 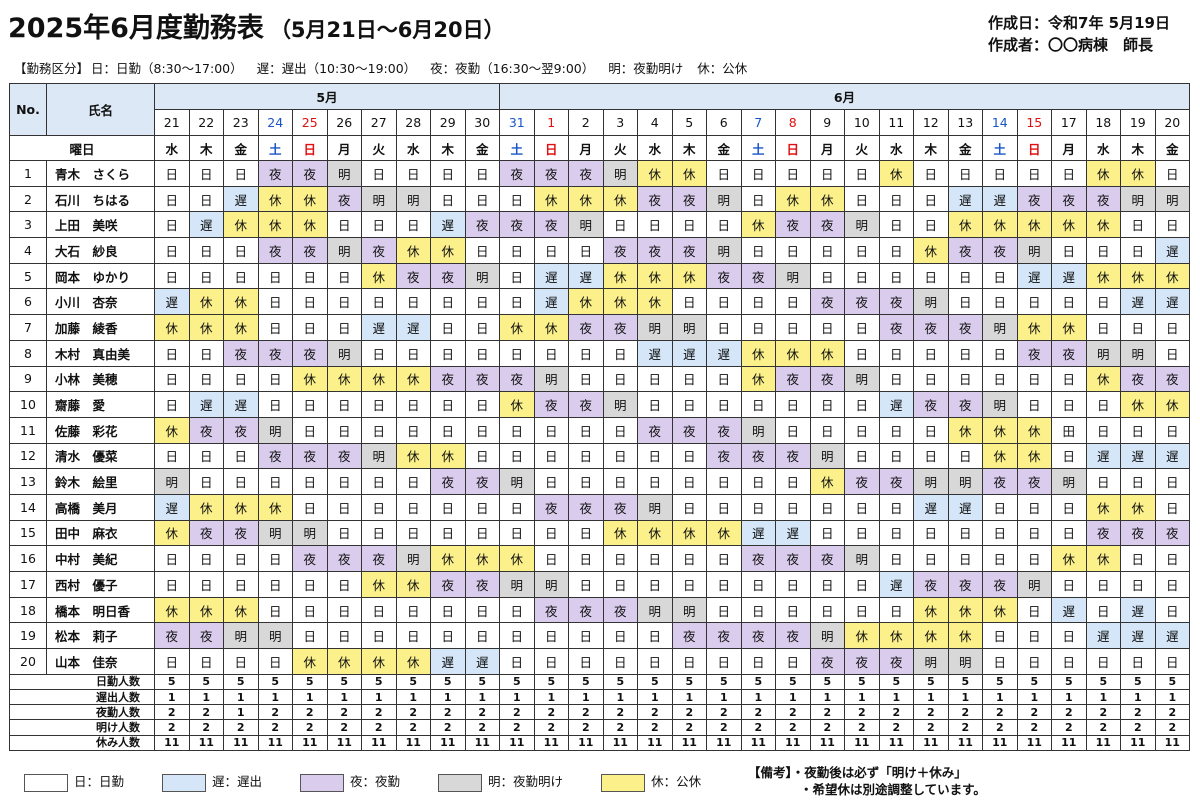 I want to click on summary-row: 遅出人数 1 1 1 1 1 1 1 1 1 1 1 1 1 1 1 1 1 1 1 1 1 1 1 1 1 1 1 1 1 1, so click(x=600, y=697).